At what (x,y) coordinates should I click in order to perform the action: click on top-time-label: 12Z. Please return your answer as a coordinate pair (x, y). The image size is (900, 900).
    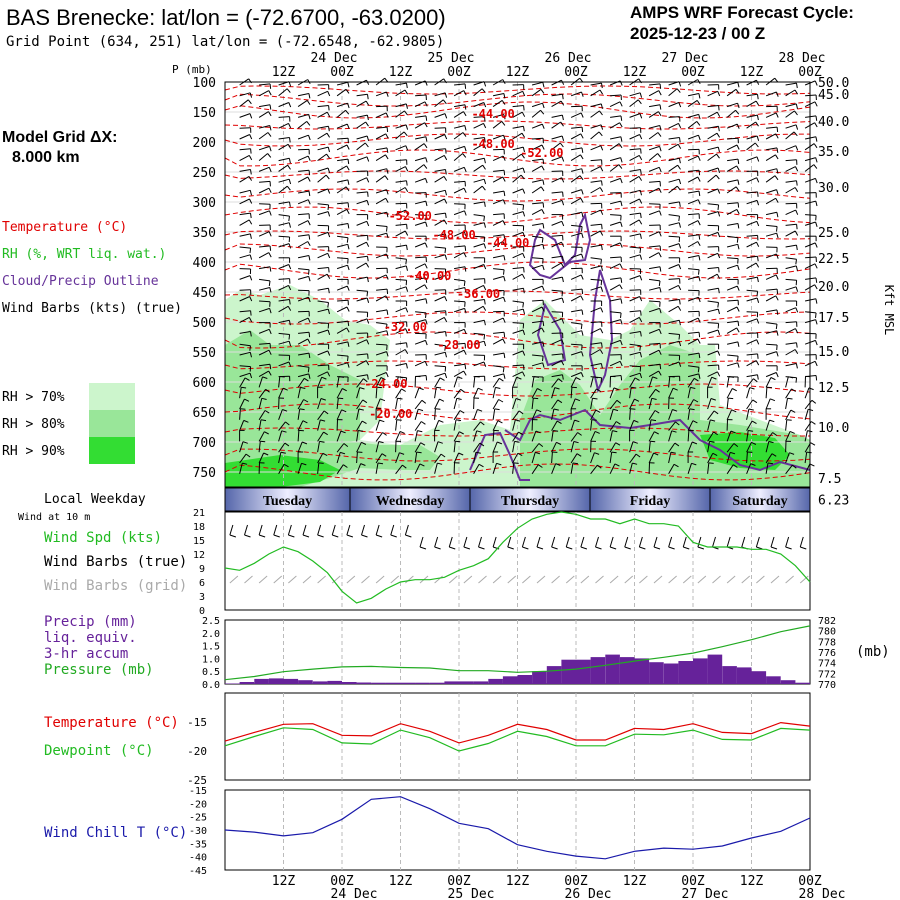
    Looking at the image, I should click on (284, 72).